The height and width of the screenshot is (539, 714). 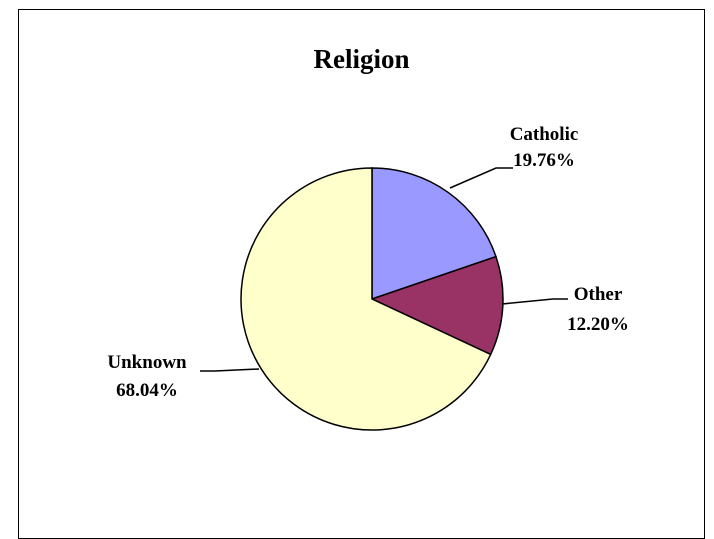 I want to click on slice-name-label-unknown: Unknown, so click(x=147, y=362).